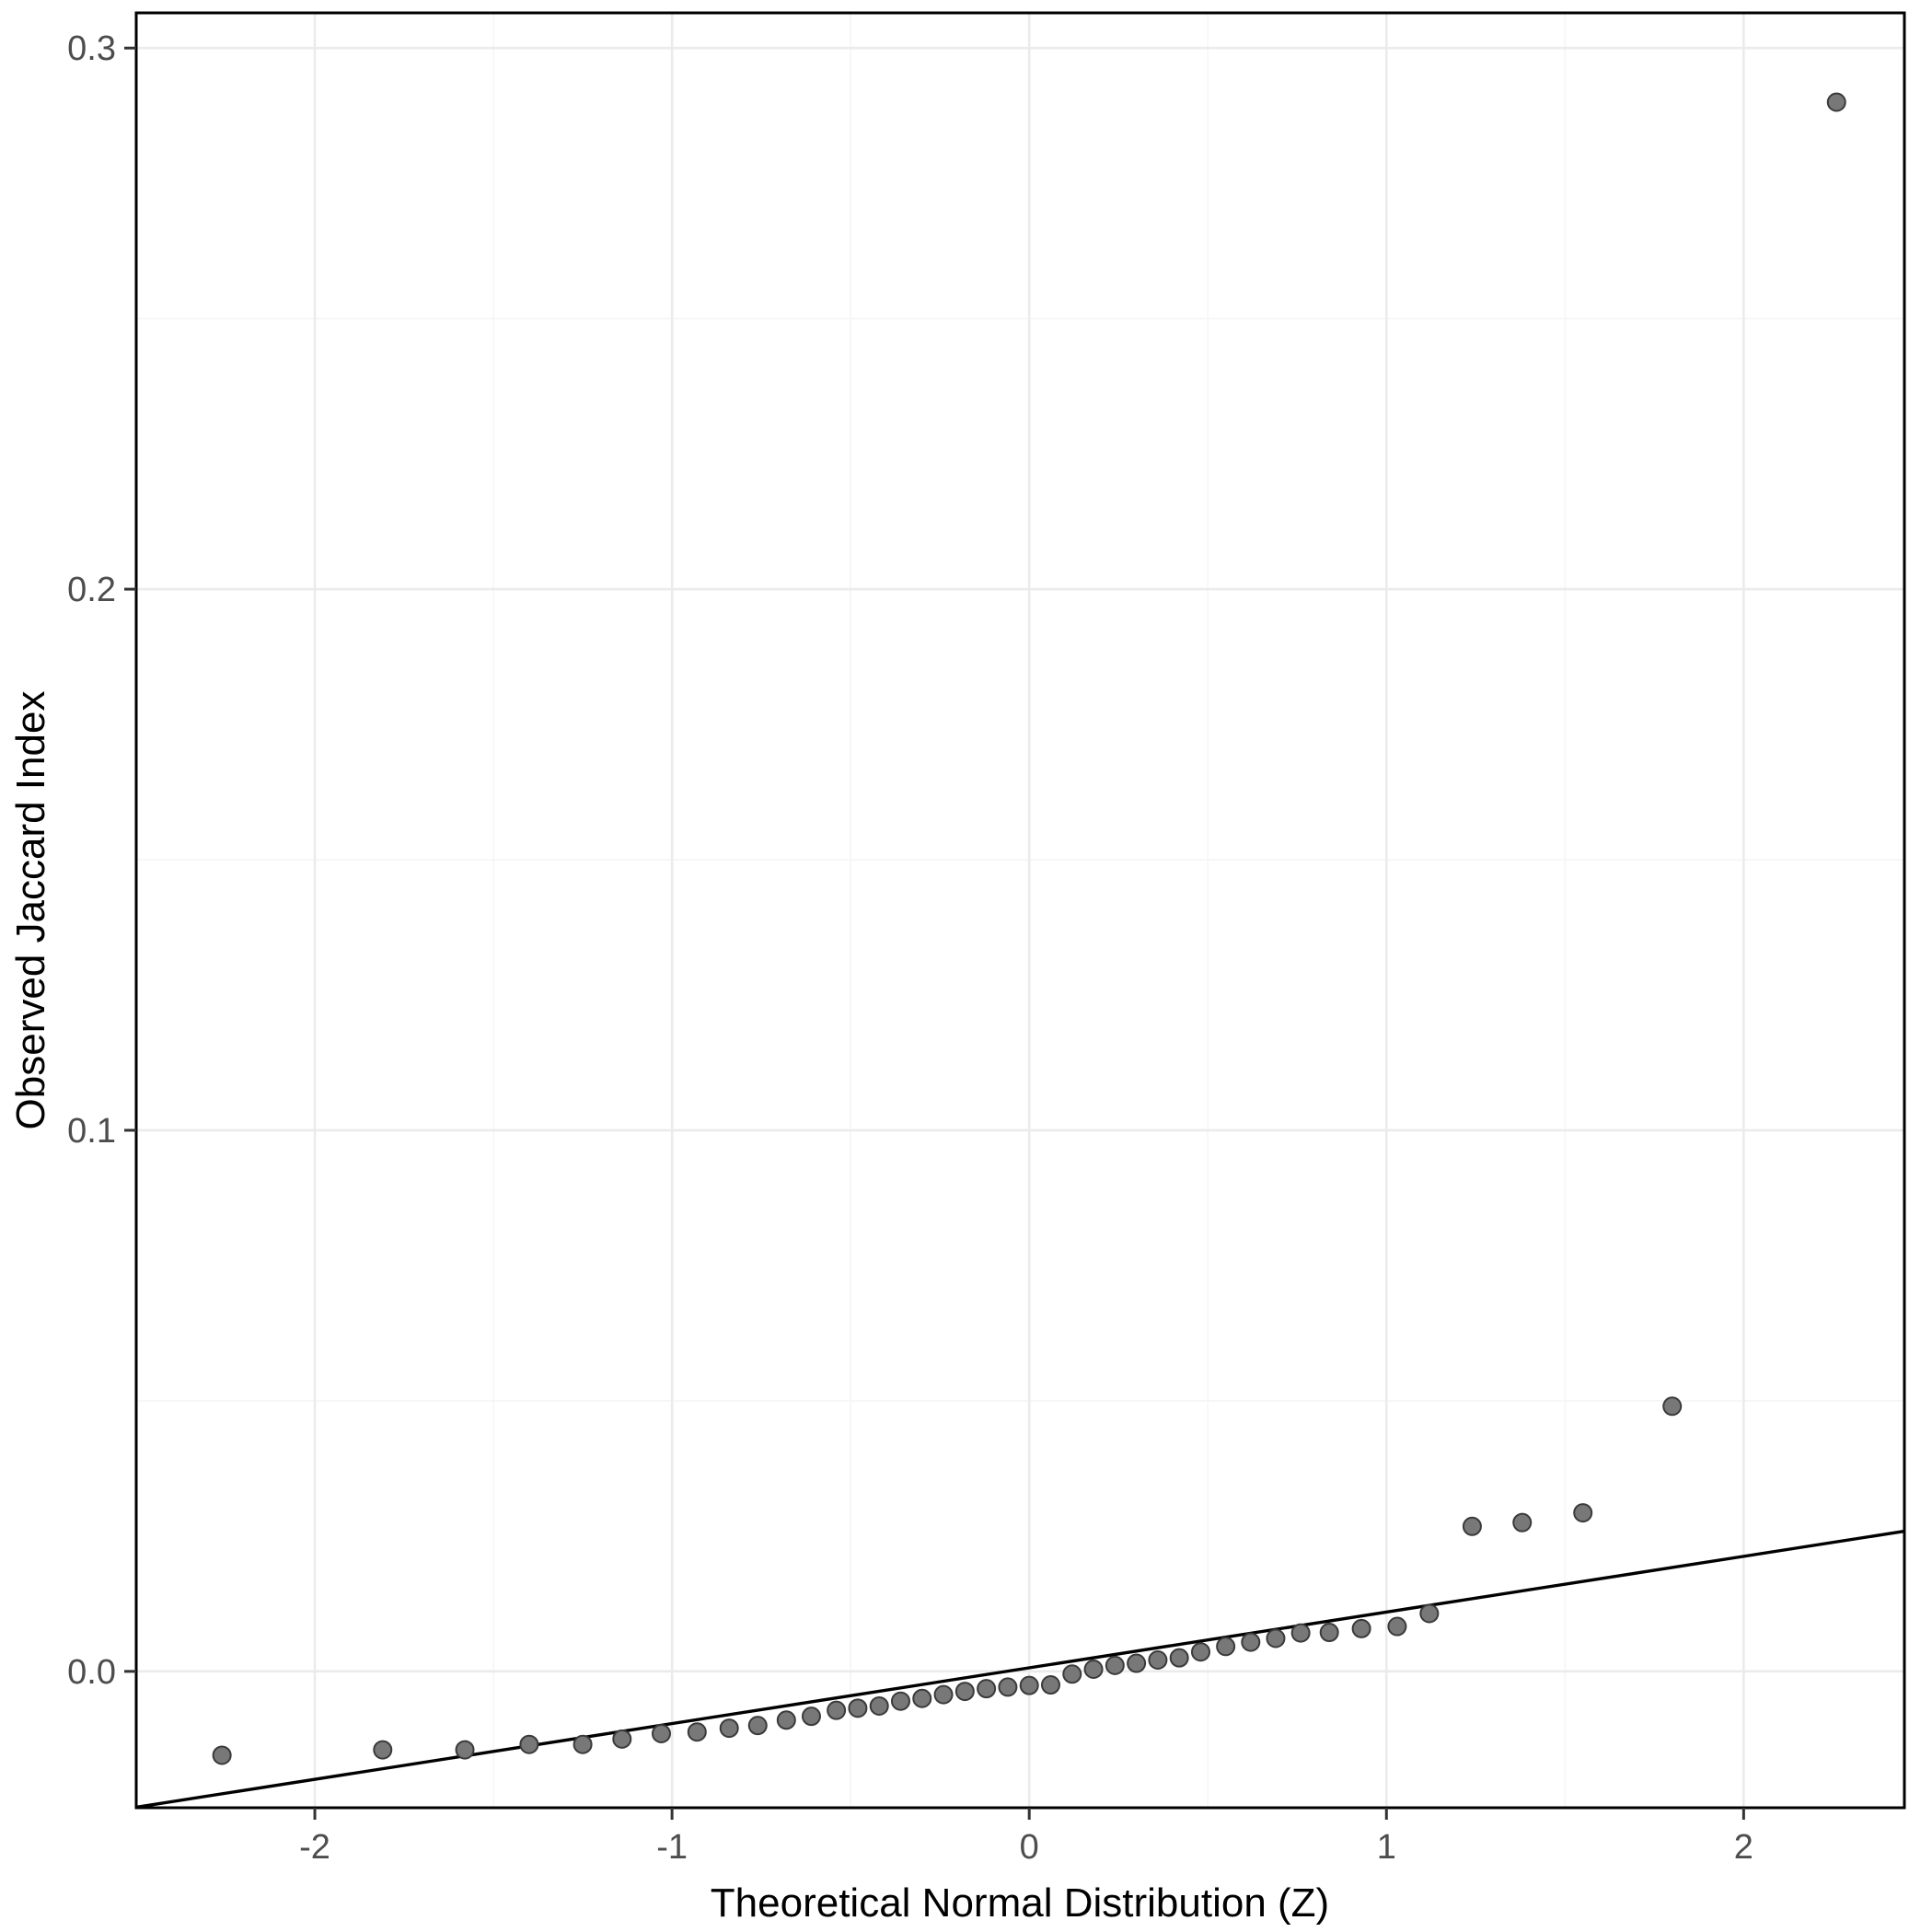  I want to click on x-axis-title: Theoretical Normal Distribution (Z), so click(1020, 1903).